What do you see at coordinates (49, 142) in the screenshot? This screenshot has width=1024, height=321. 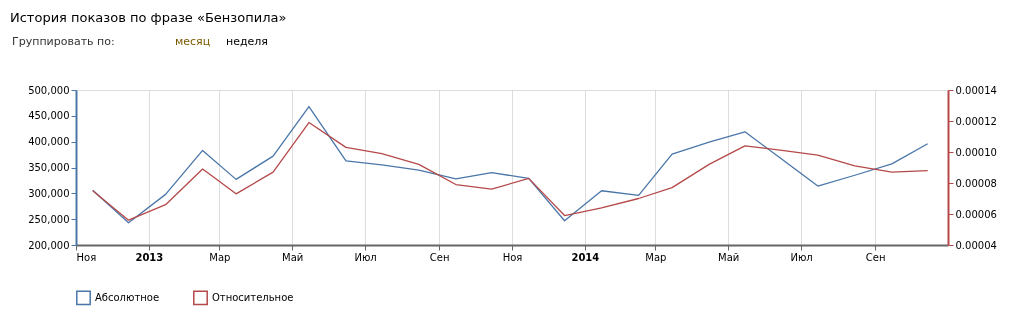 I see `y-tick-label: 400,000` at bounding box center [49, 142].